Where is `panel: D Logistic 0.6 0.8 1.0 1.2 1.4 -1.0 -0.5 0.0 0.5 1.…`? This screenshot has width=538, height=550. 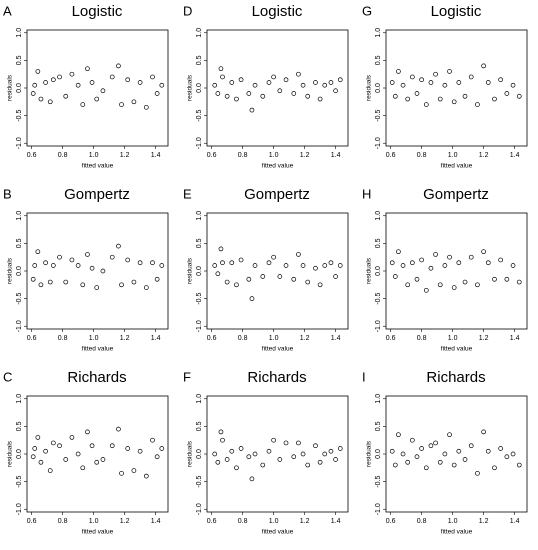 panel: D Logistic 0.6 0.8 1.0 1.2 1.4 -1.0 -0.5 0.0 0.5 1.… is located at coordinates (266, 86).